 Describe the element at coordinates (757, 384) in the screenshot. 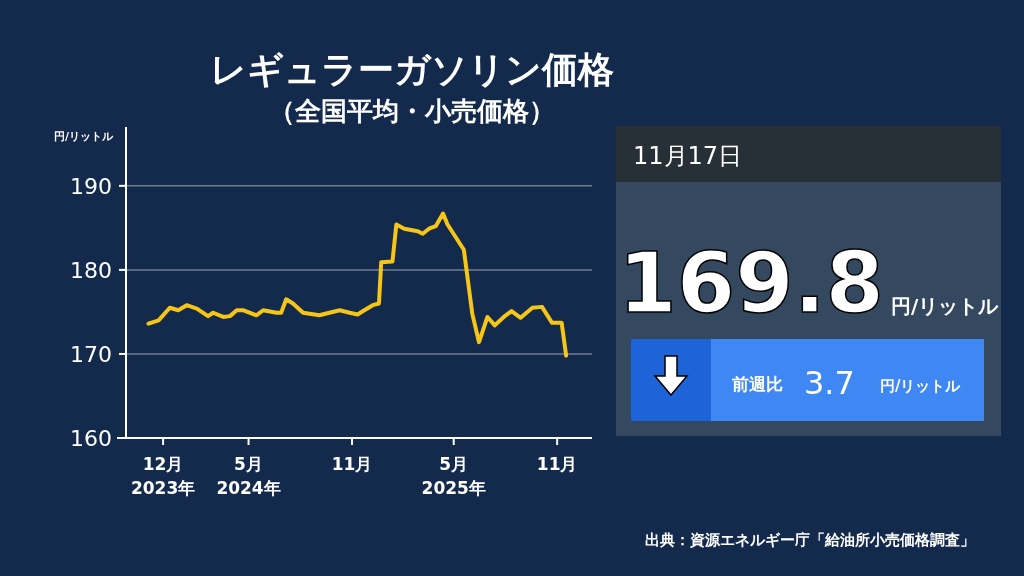

I see `text: 前週比` at that location.